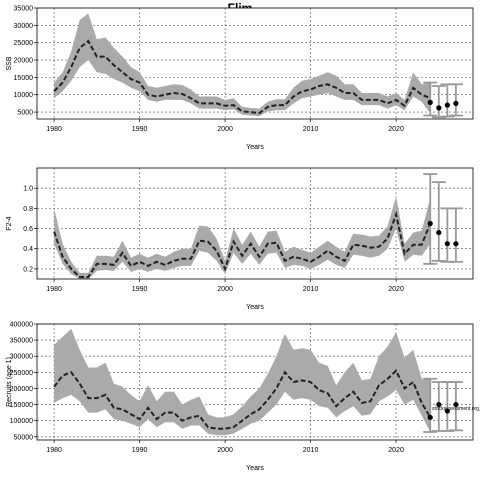 This screenshot has width=480, height=480. Describe the element at coordinates (21, 389) in the screenshot. I see `y-tick-label: 200000` at that location.